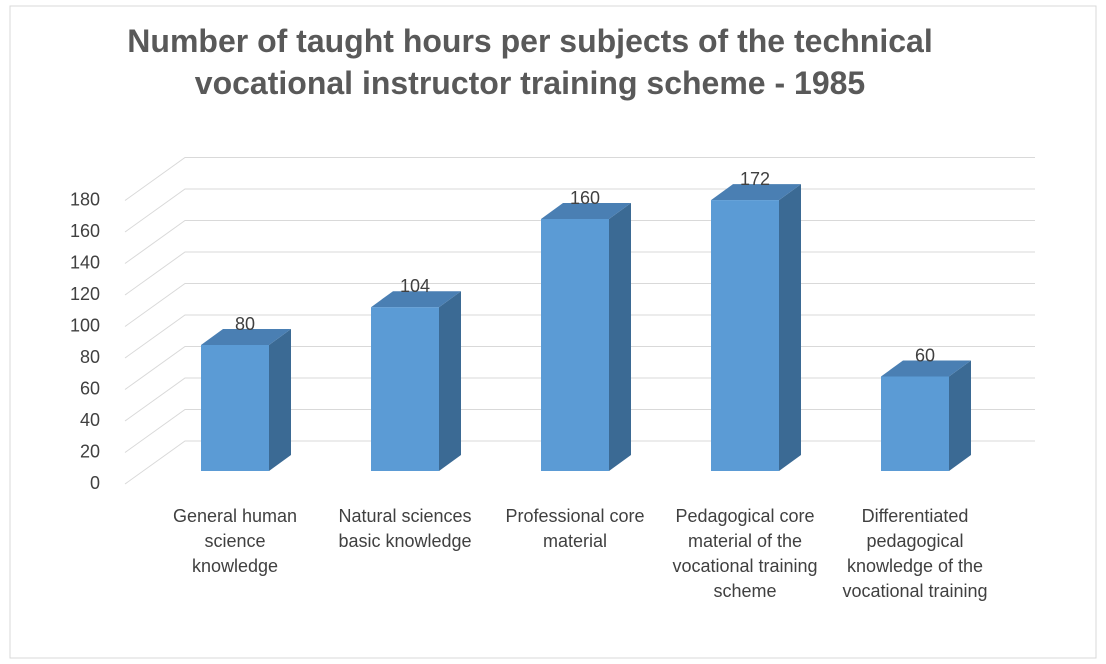 Image resolution: width=1106 pixels, height=664 pixels. What do you see at coordinates (85, 294) in the screenshot?
I see `y-tick-label: 120` at bounding box center [85, 294].